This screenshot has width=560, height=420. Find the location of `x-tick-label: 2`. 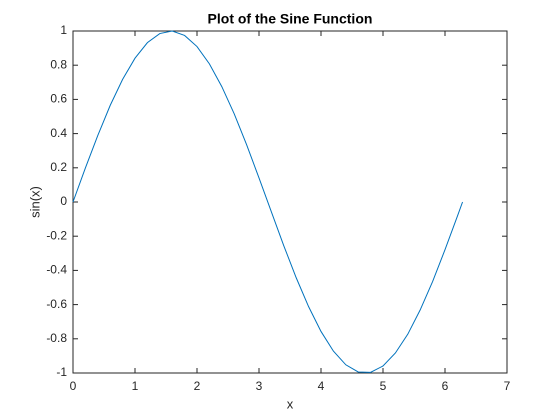

x-tick-label: 2 is located at coordinates (197, 386).